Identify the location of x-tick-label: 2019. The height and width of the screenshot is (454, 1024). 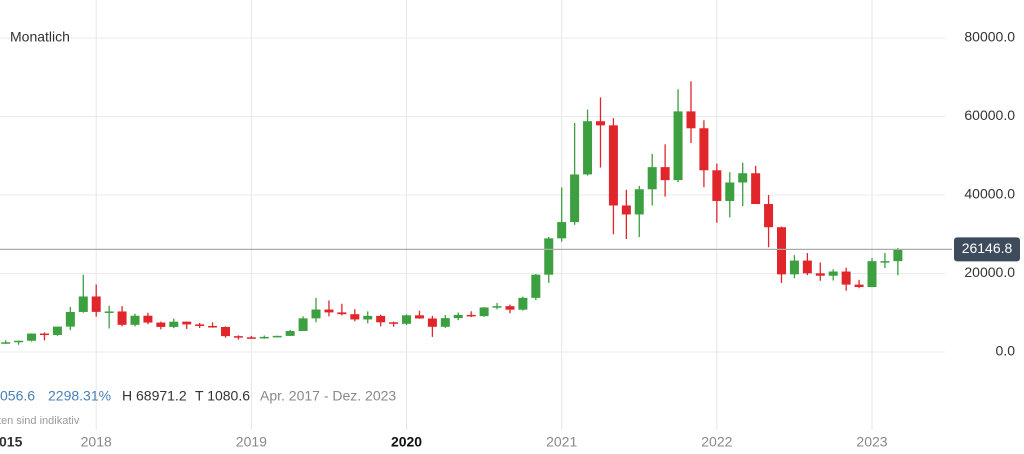
(251, 442).